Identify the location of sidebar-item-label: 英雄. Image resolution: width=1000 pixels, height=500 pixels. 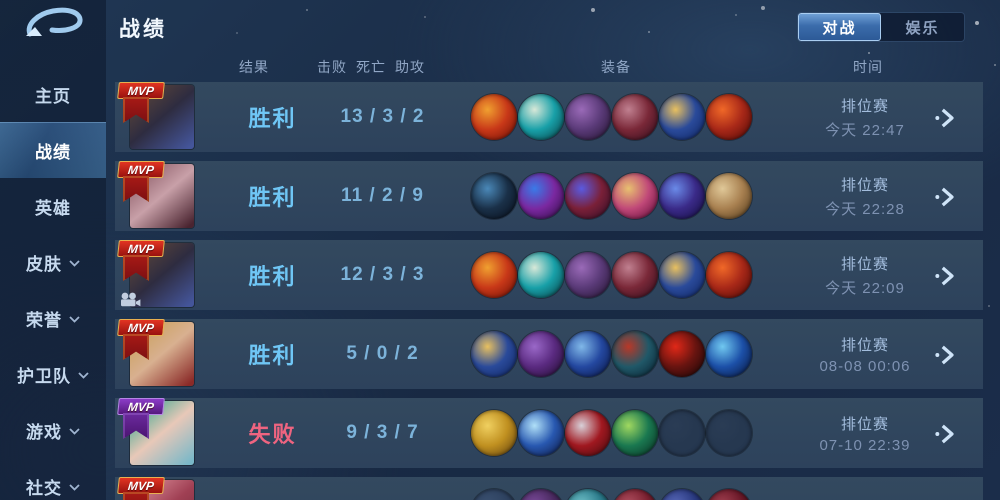
(53, 208).